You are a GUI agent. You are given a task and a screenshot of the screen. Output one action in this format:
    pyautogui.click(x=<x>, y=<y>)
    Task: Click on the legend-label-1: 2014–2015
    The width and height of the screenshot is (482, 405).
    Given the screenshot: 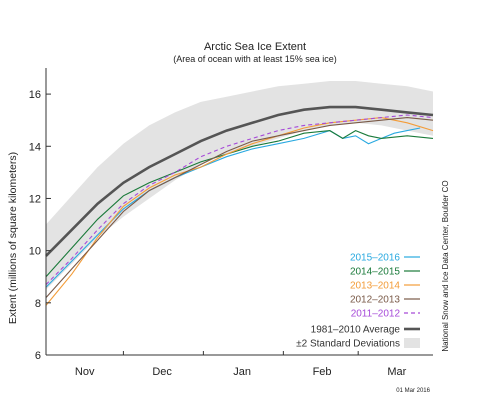 What is the action you would take?
    pyautogui.click(x=375, y=272)
    